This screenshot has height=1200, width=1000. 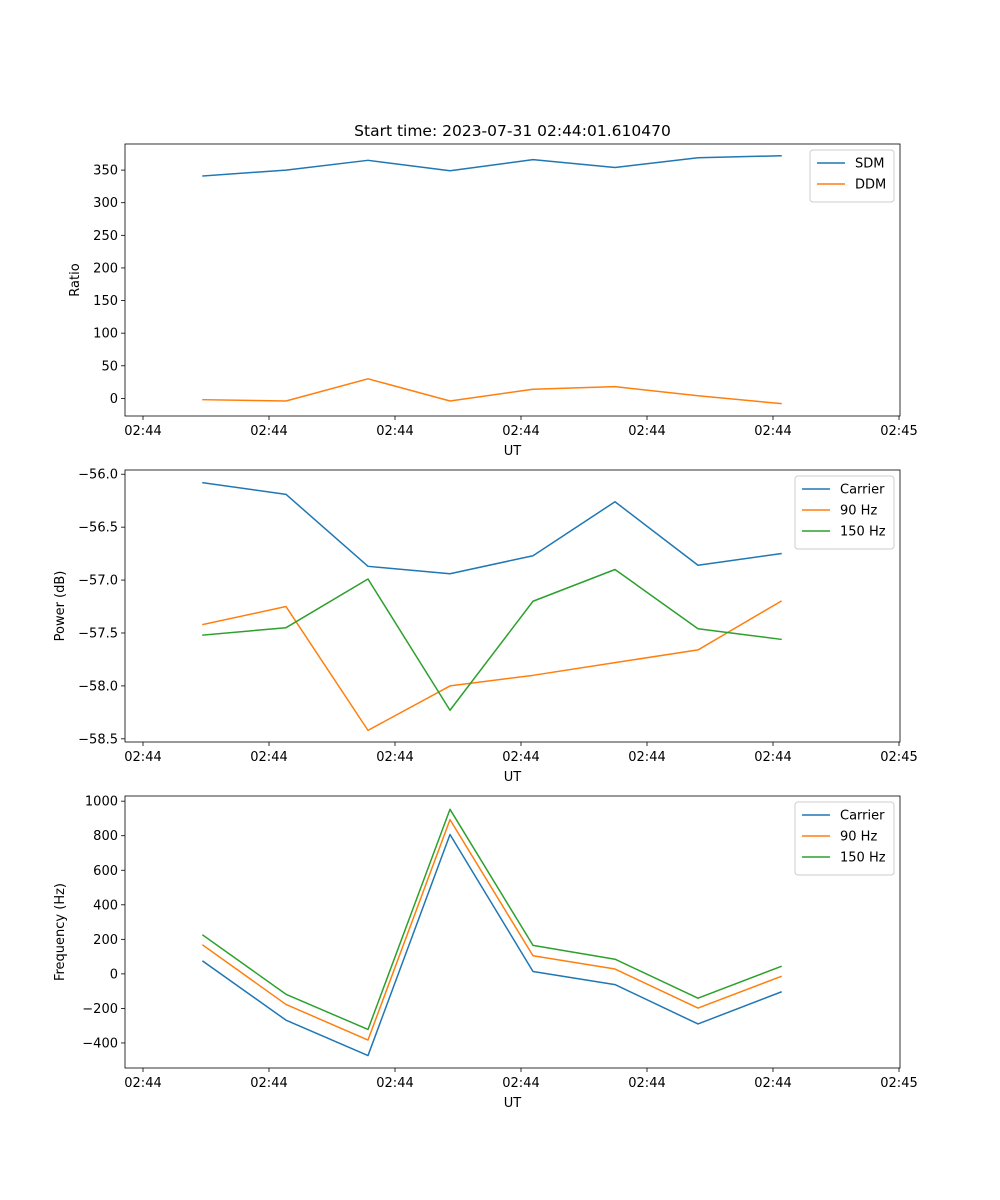 What do you see at coordinates (105, 905) in the screenshot?
I see `y-tick-label: 400` at bounding box center [105, 905].